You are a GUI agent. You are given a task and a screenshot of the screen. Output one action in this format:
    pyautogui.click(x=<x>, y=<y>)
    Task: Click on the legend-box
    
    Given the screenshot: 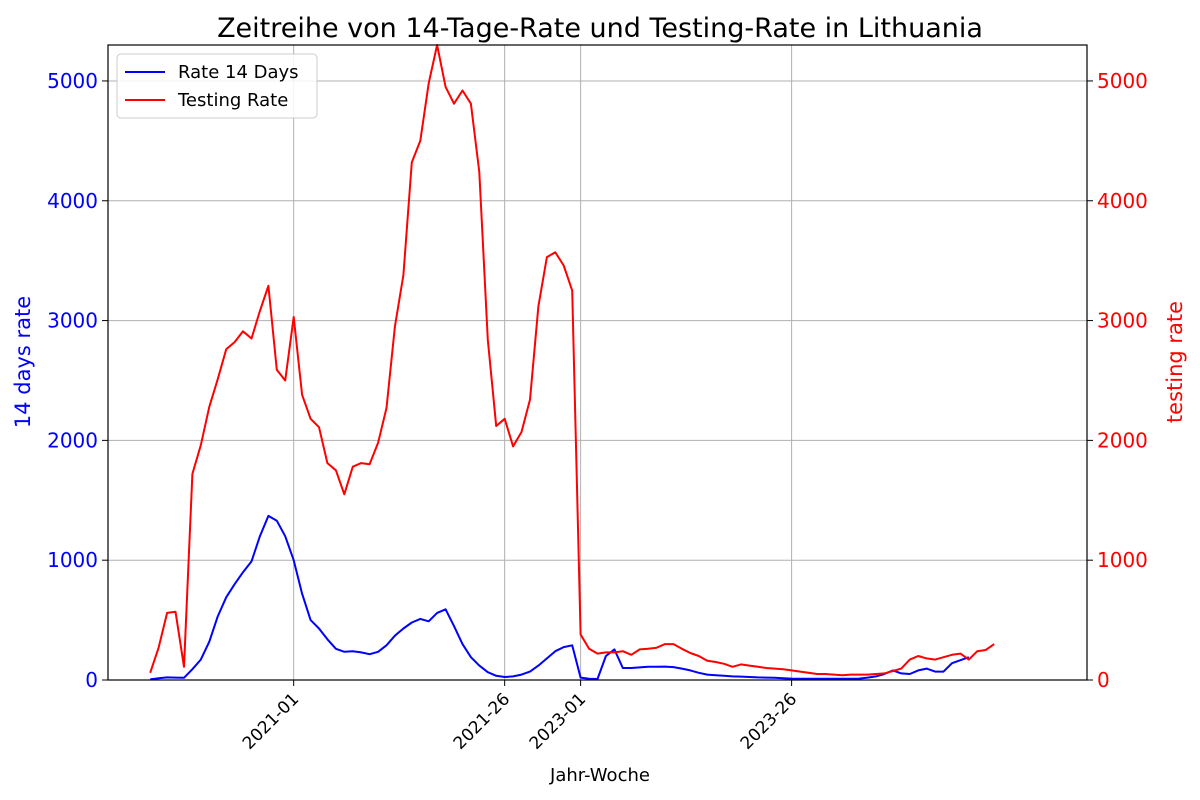 What is the action you would take?
    pyautogui.click(x=217, y=86)
    